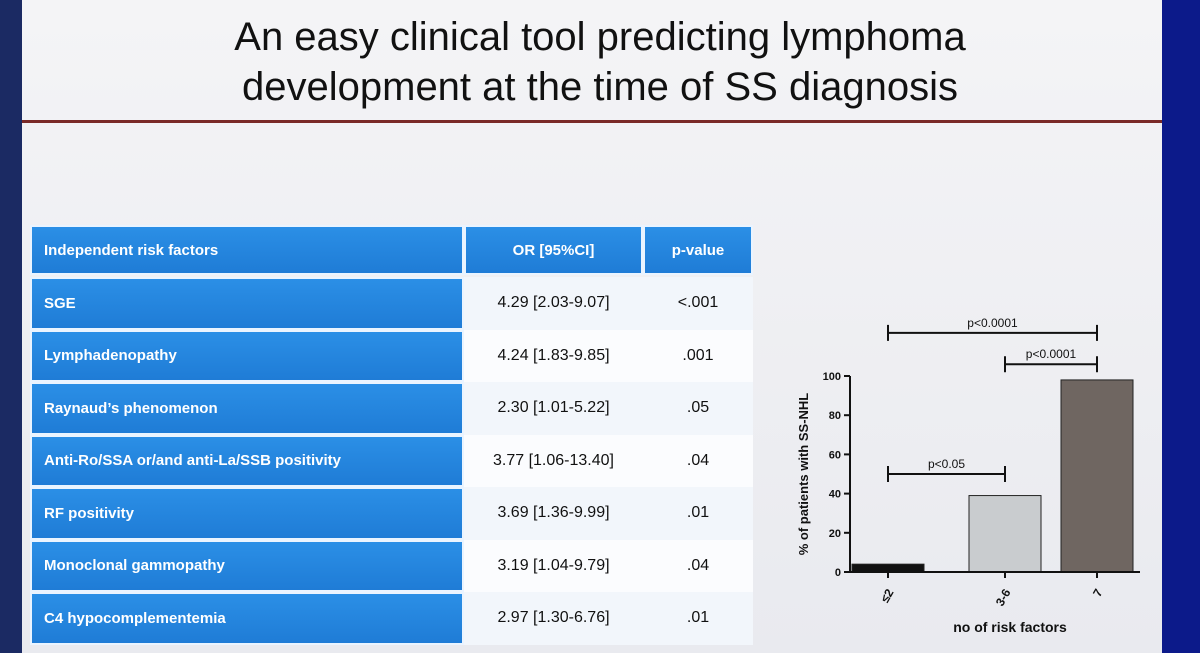 The width and height of the screenshot is (1200, 653). What do you see at coordinates (698, 355) in the screenshot?
I see `p-value-cell: .001` at bounding box center [698, 355].